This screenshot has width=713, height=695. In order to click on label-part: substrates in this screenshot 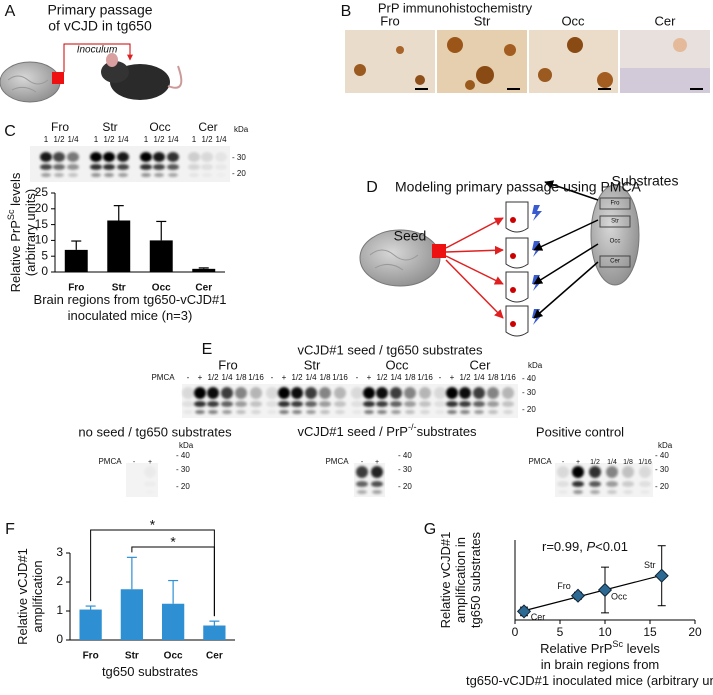, I will do `click(447, 431)`.